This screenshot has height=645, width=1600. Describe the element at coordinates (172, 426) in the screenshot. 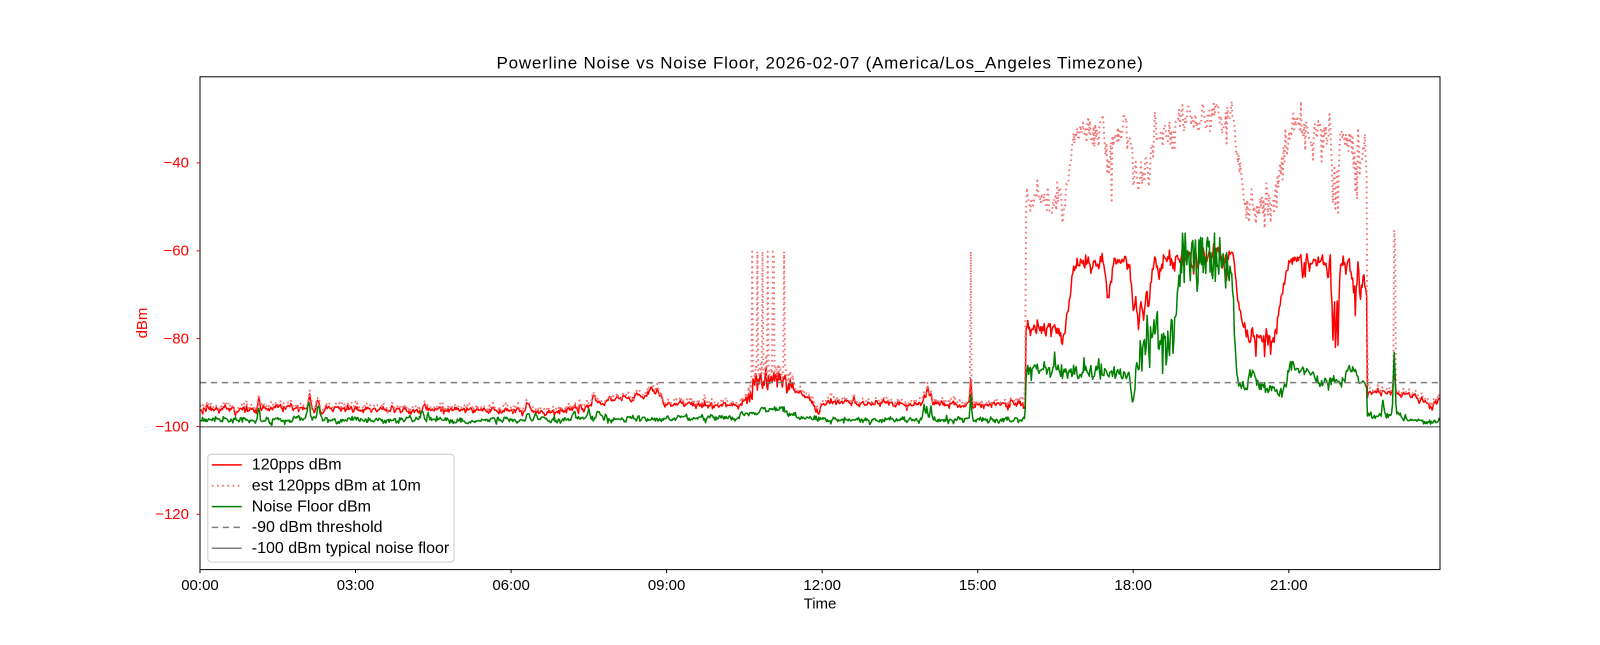

I see `svg-text: −100` at that location.